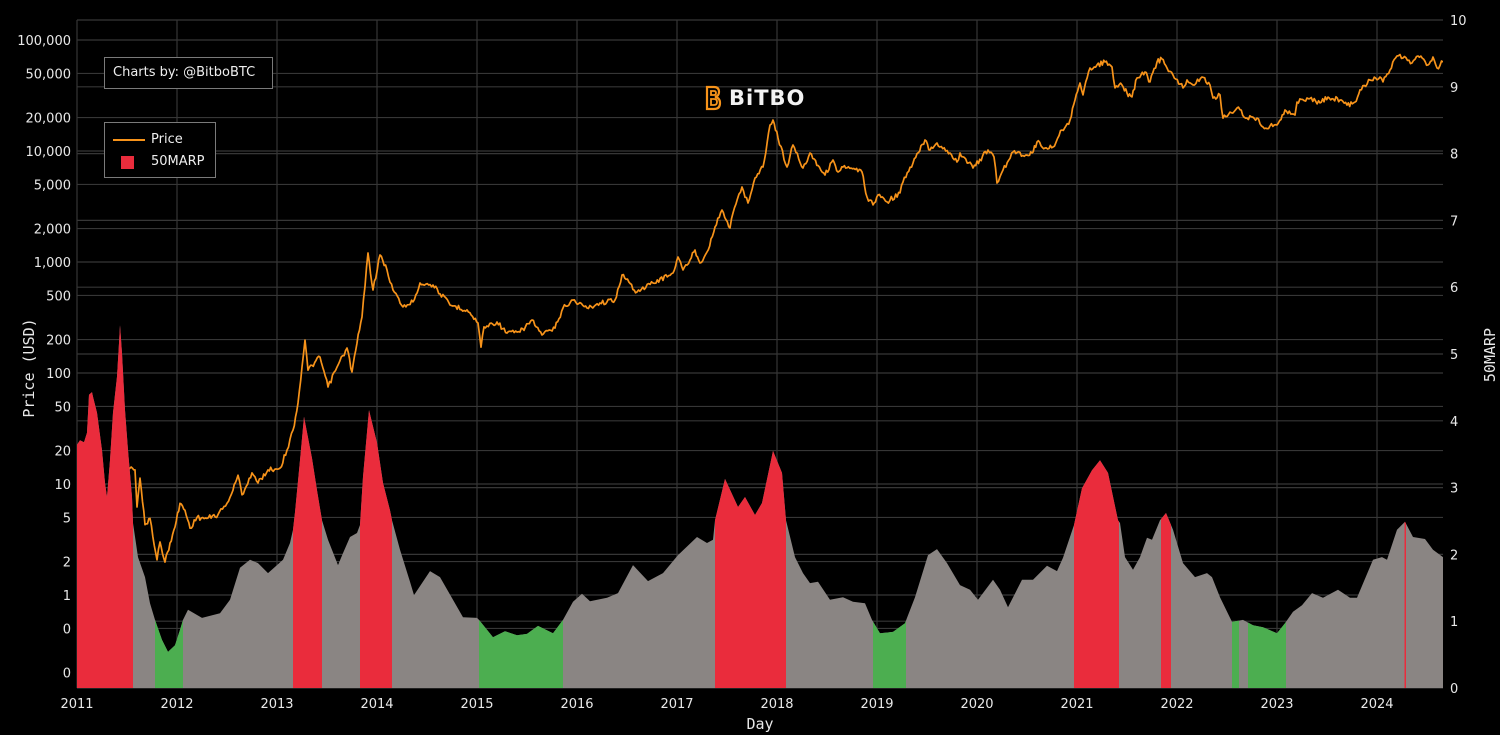 This screenshot has width=1500, height=735. What do you see at coordinates (276, 704) in the screenshot?
I see `x-tick-label: 2013` at bounding box center [276, 704].